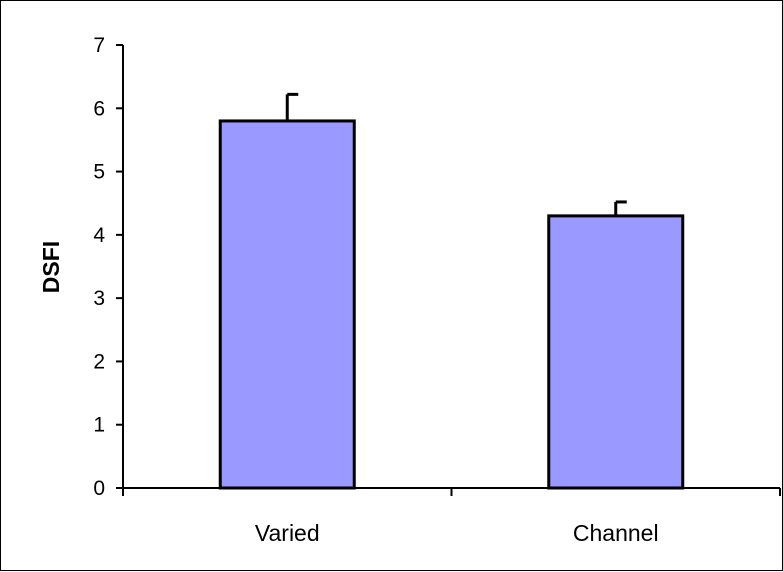  What do you see at coordinates (99, 361) in the screenshot?
I see `y-tick-label: 2` at bounding box center [99, 361].